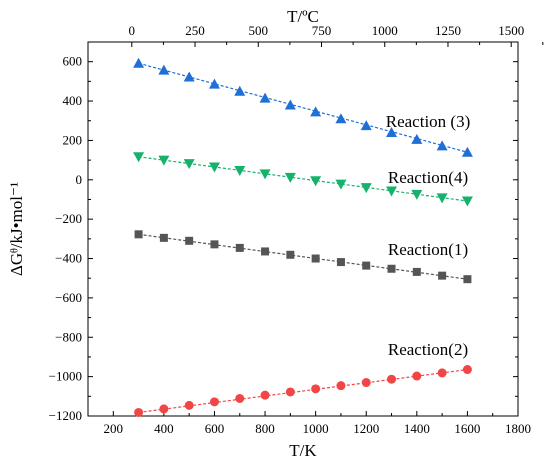 The width and height of the screenshot is (550, 466). I want to click on y-tick-label: −200, so click(68, 218).